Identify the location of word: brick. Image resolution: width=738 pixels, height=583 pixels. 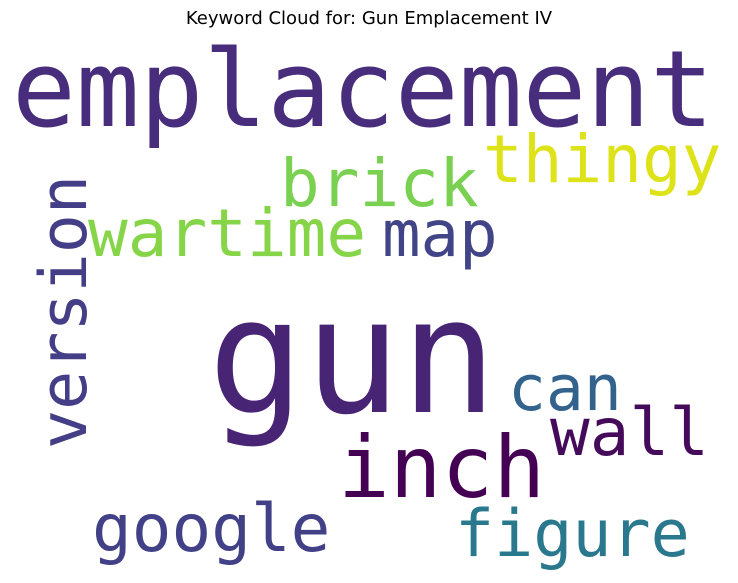
(379, 183).